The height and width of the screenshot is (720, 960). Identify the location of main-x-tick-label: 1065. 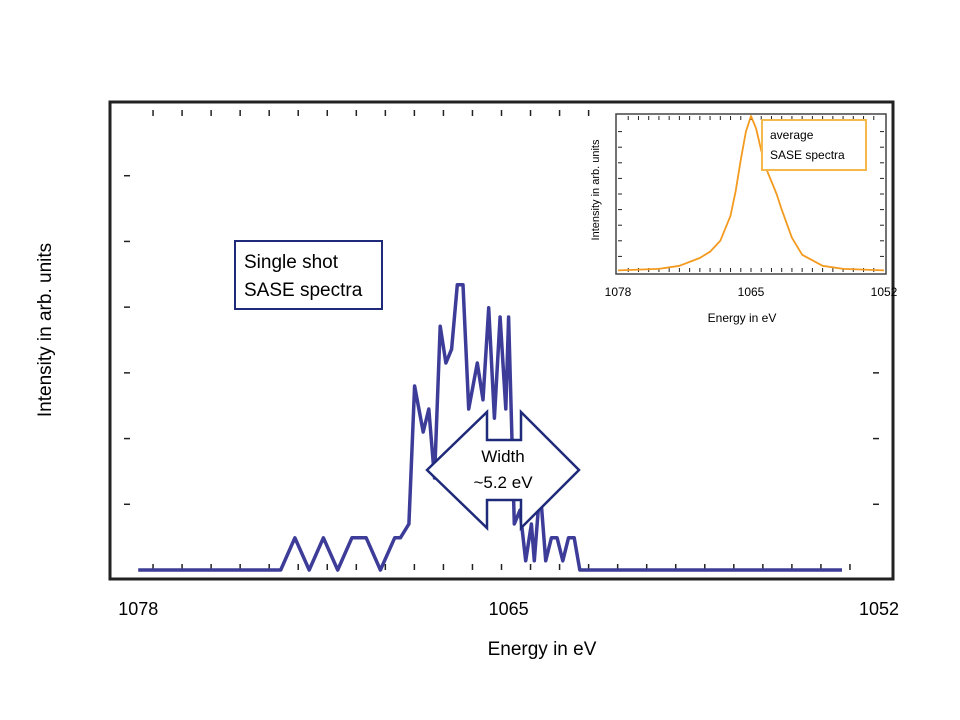
(509, 609).